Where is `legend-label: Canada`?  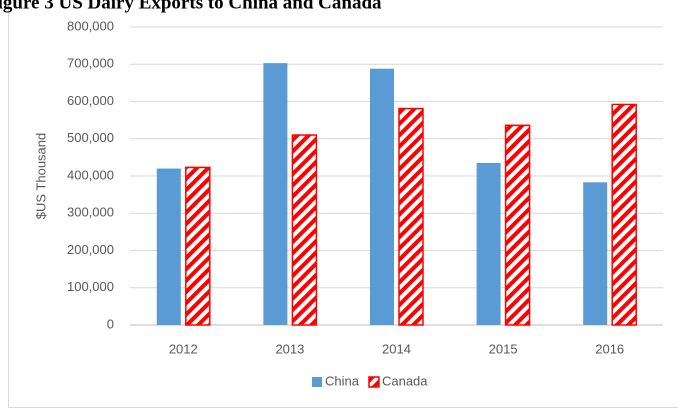 legend-label: Canada is located at coordinates (405, 380).